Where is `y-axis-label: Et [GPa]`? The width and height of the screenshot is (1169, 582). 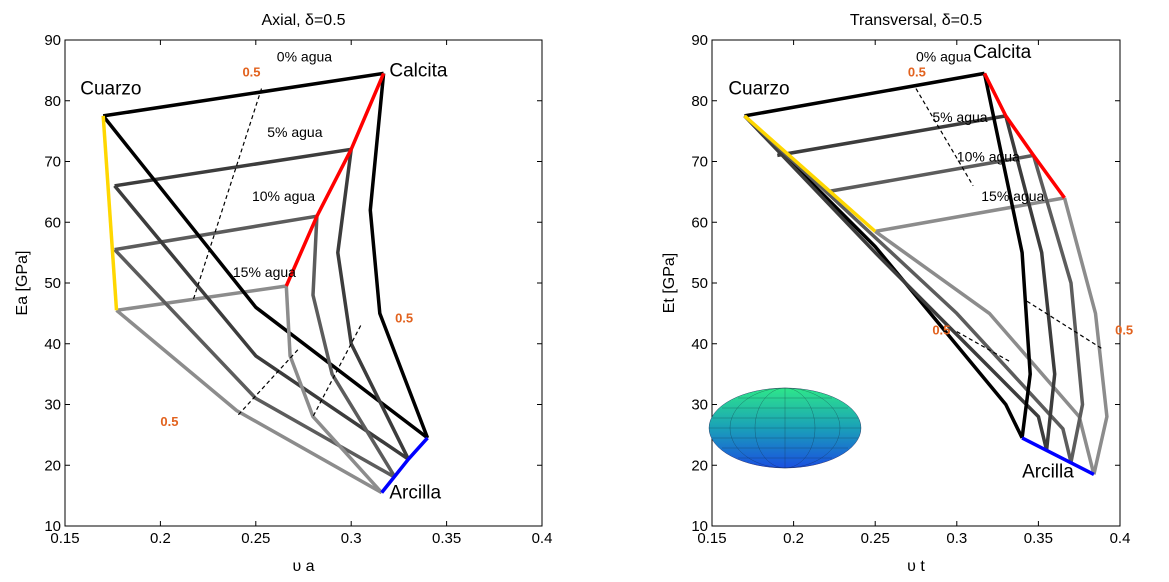
y-axis-label: Et [GPa] is located at coordinates (669, 283).